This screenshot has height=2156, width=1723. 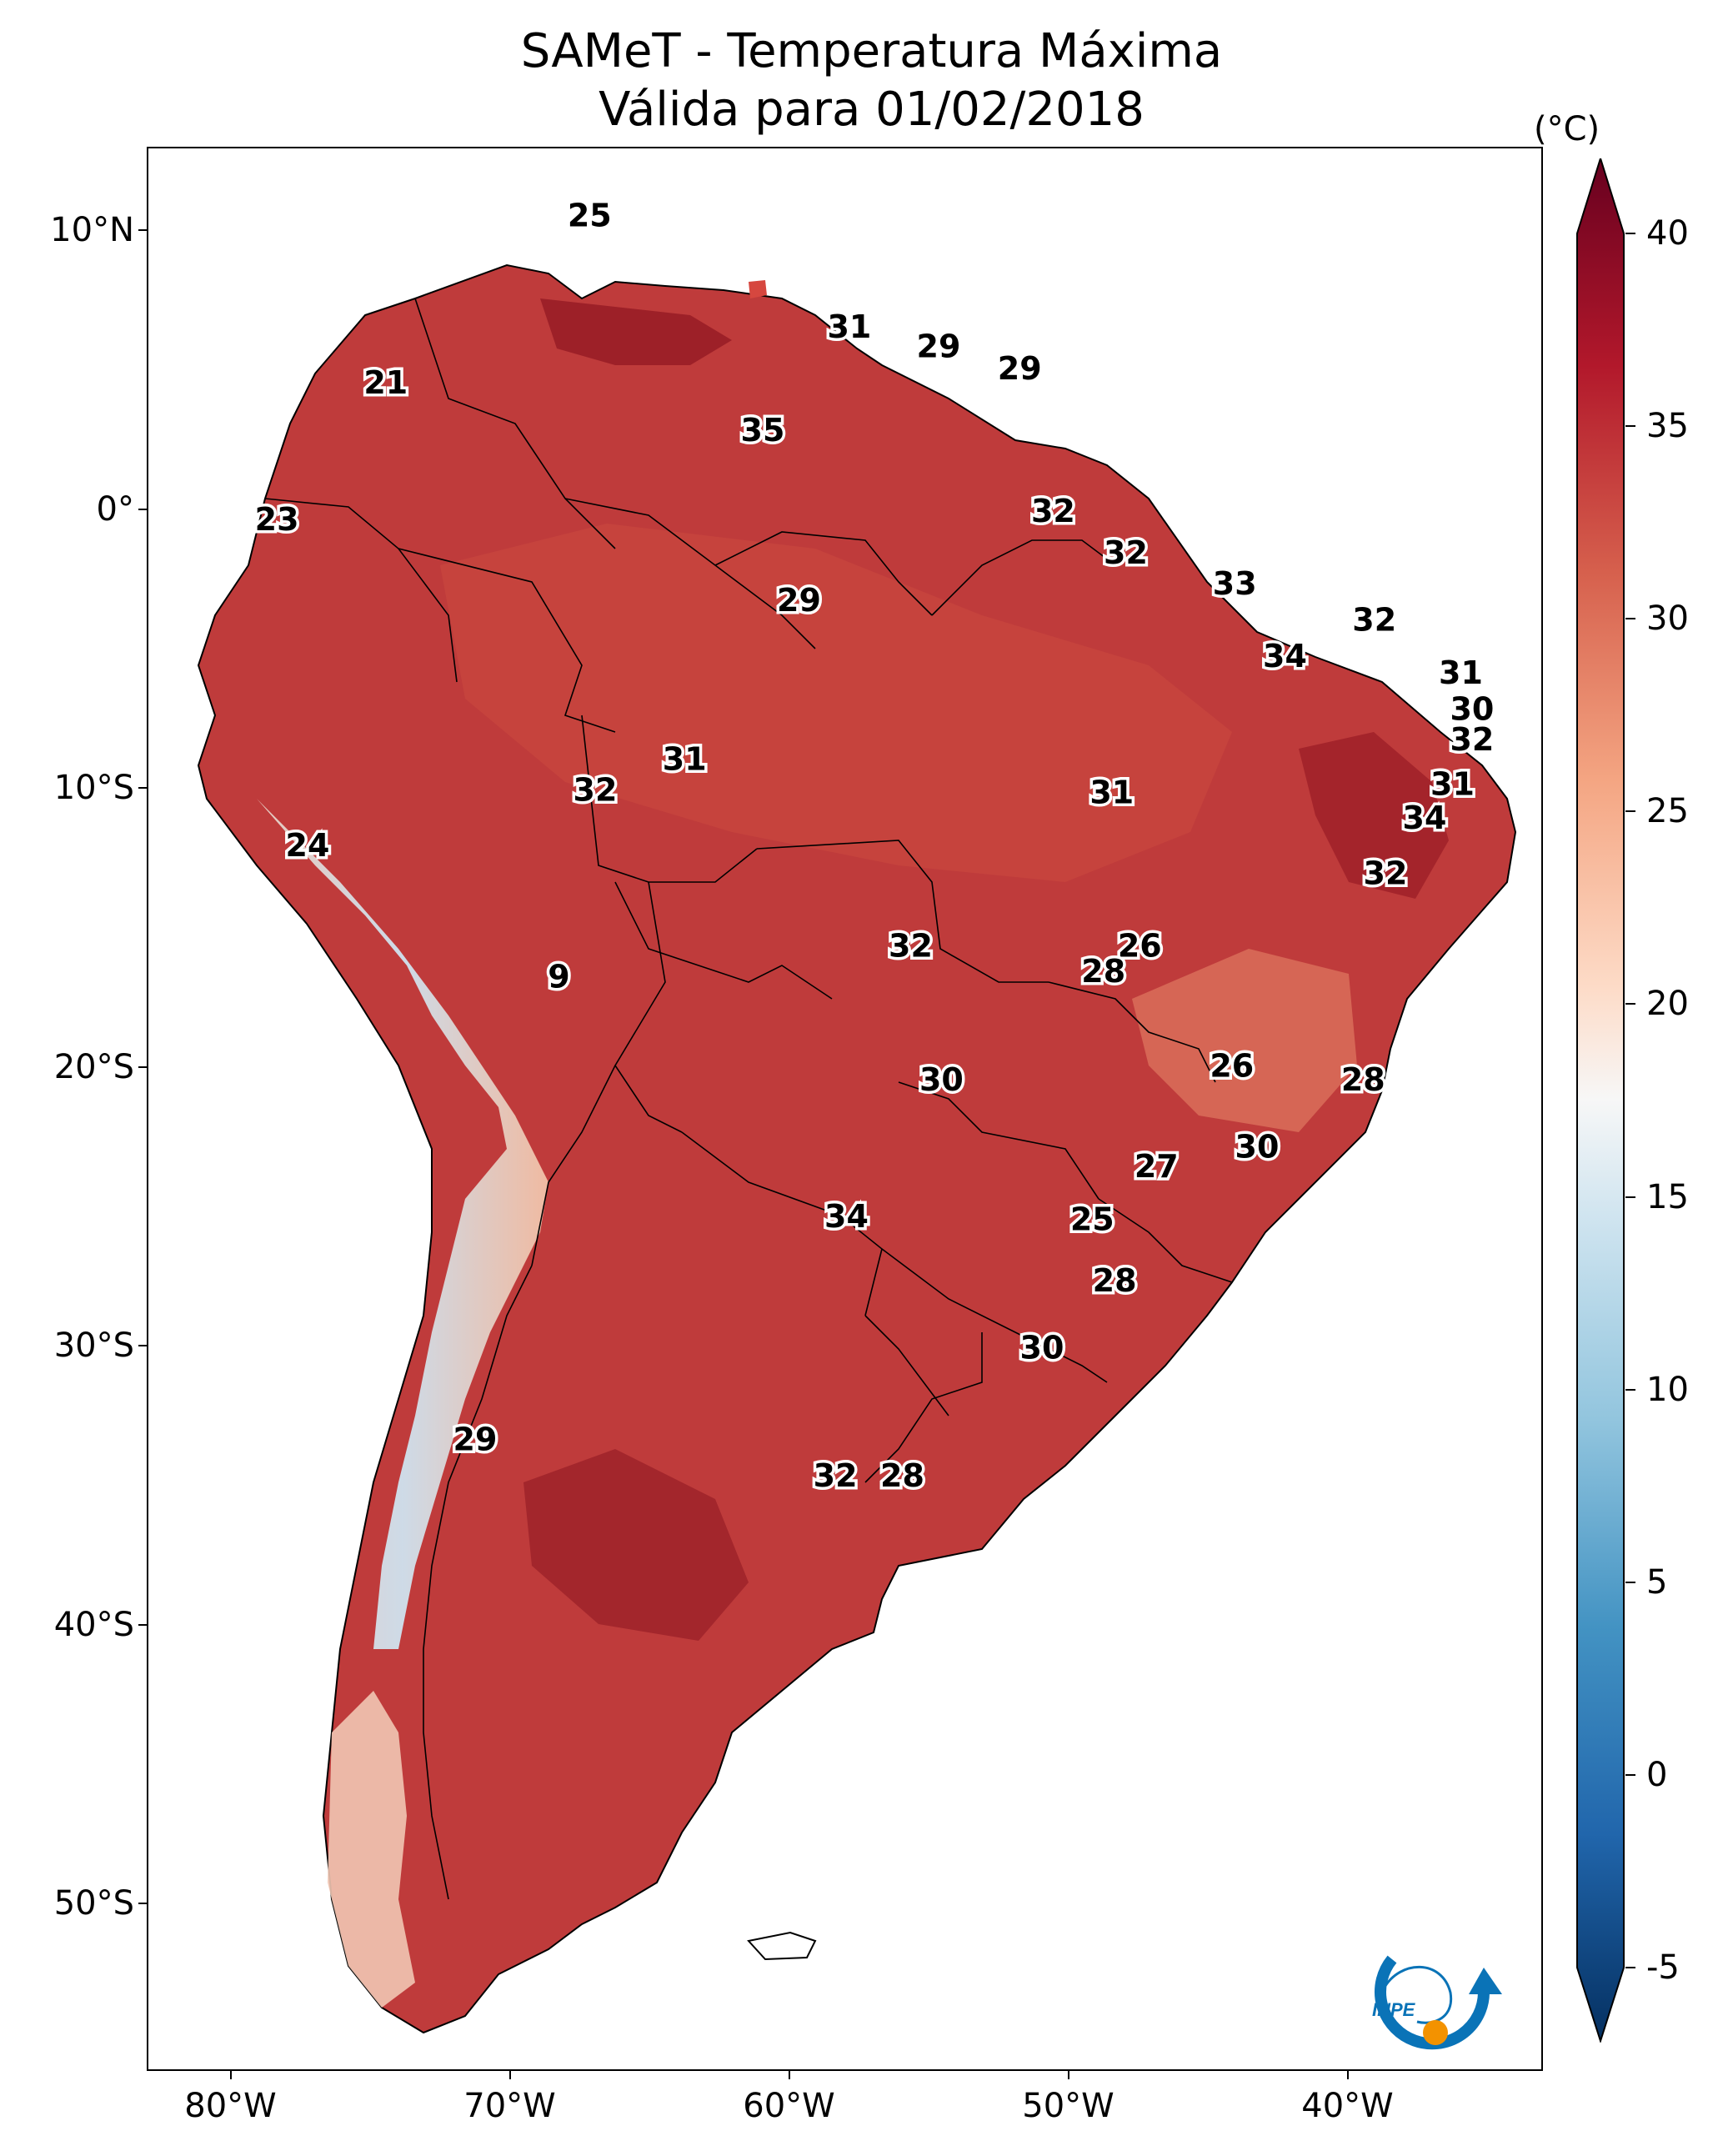 What do you see at coordinates (763, 431) in the screenshot?
I see `temperature-label: 35` at bounding box center [763, 431].